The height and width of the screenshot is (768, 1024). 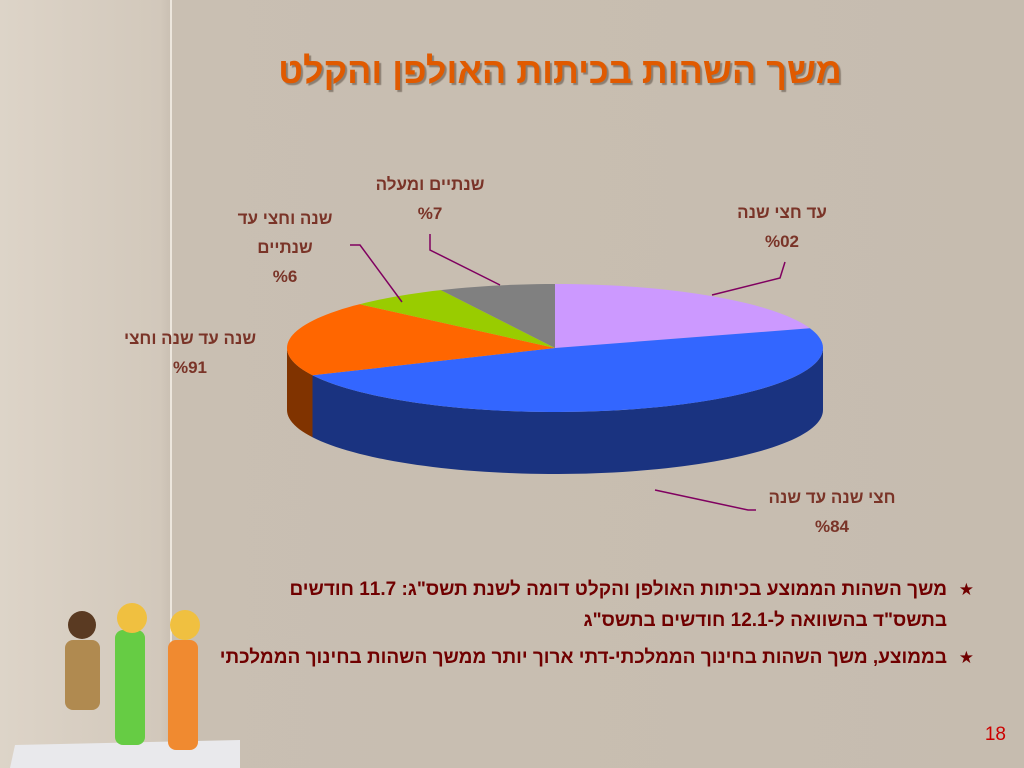 I want to click on category-label: שנה וחצי עד שנתיים, so click(x=285, y=233).